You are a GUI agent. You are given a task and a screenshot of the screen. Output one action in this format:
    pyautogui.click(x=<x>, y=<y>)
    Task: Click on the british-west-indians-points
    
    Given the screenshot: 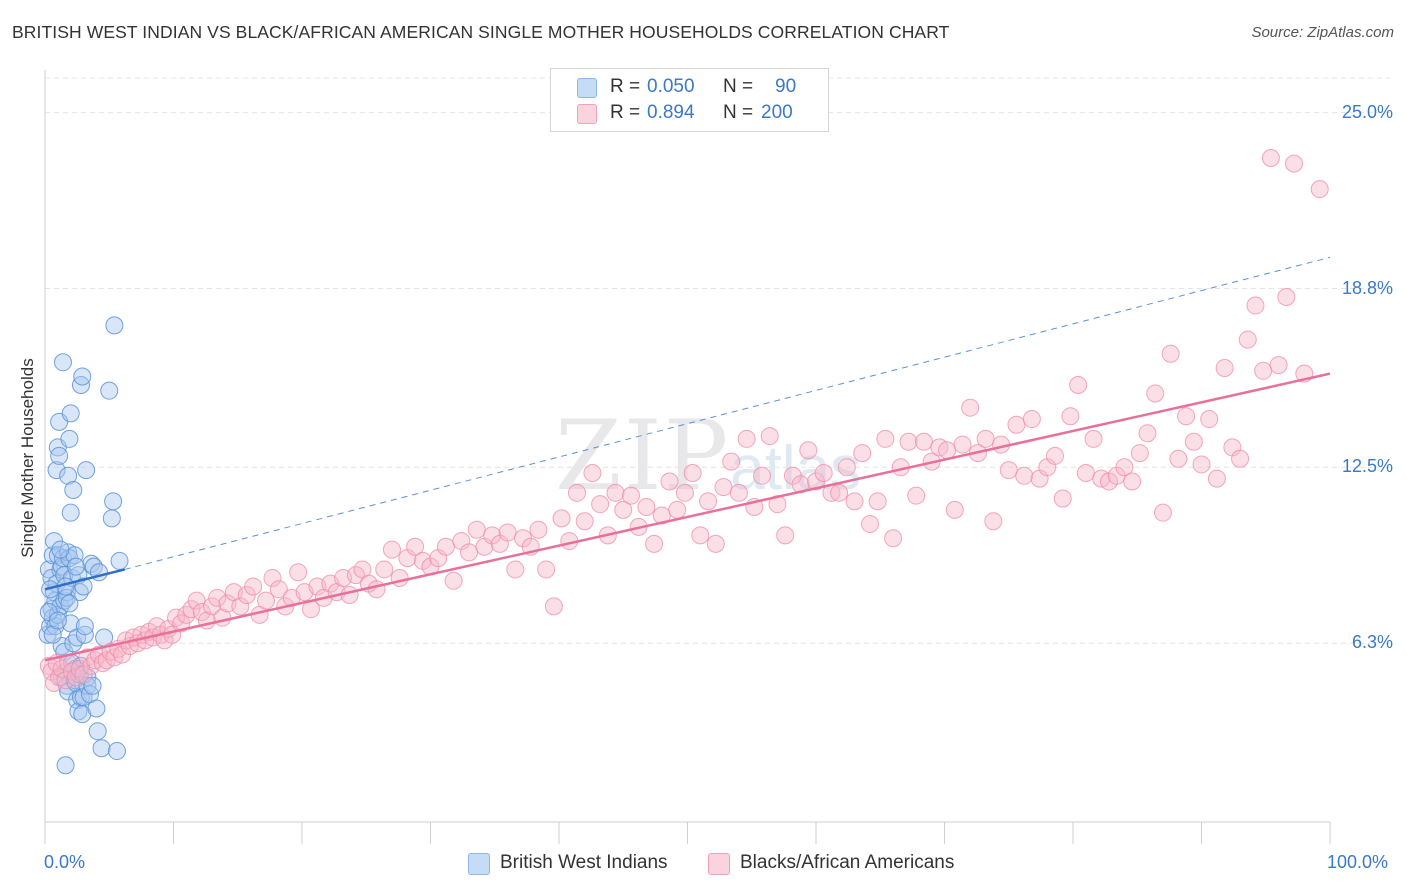 What is the action you would take?
    pyautogui.click(x=83, y=545)
    